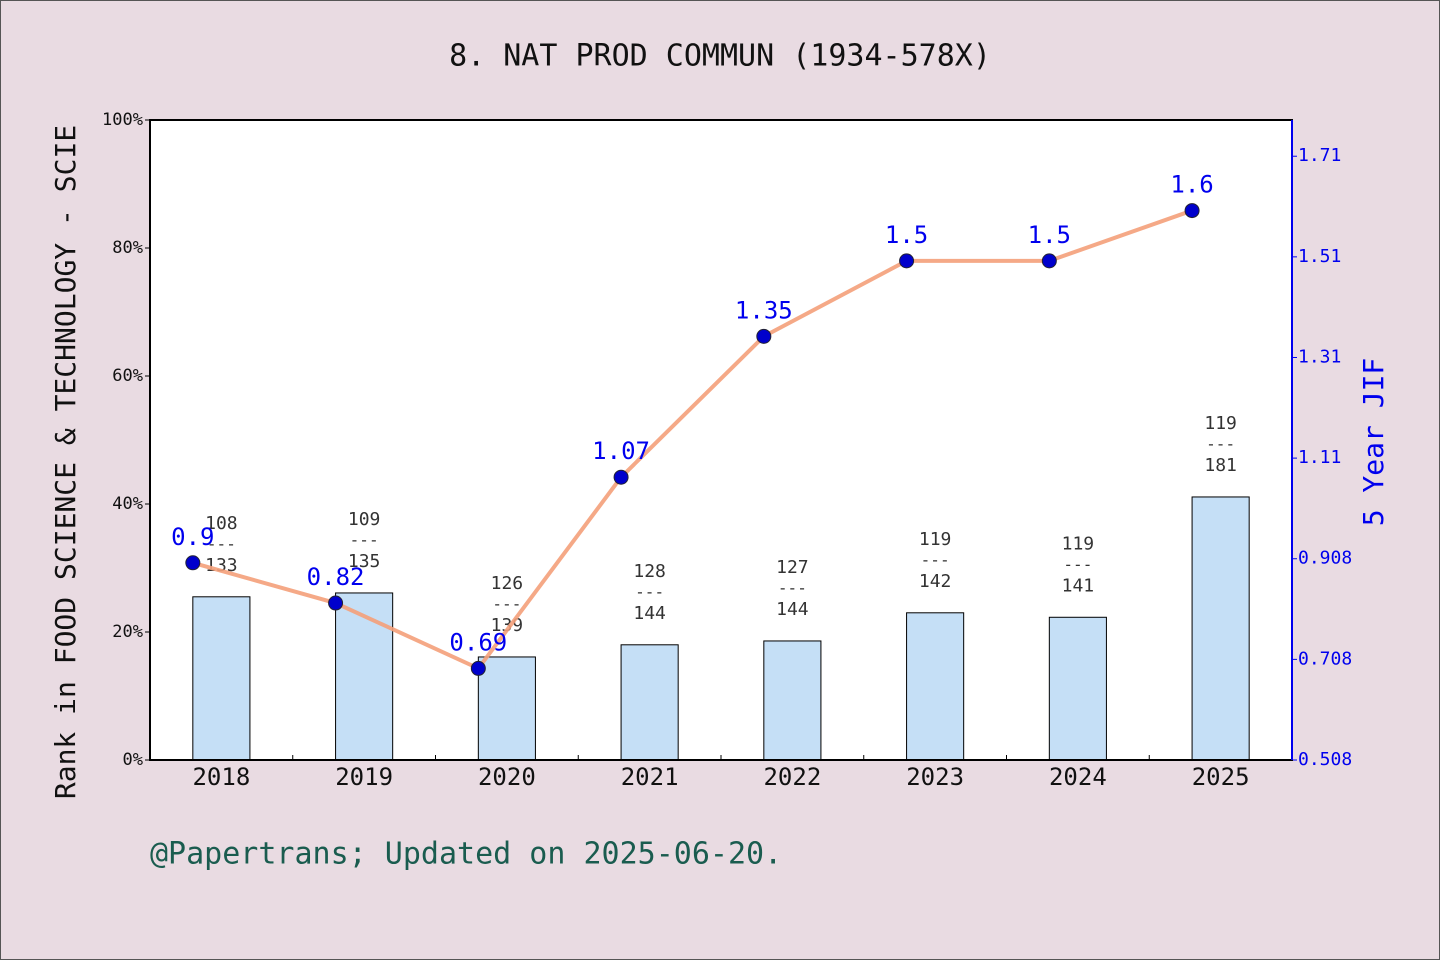 The width and height of the screenshot is (1440, 960). I want to click on y2-tick-label: 1.31, so click(1319, 356).